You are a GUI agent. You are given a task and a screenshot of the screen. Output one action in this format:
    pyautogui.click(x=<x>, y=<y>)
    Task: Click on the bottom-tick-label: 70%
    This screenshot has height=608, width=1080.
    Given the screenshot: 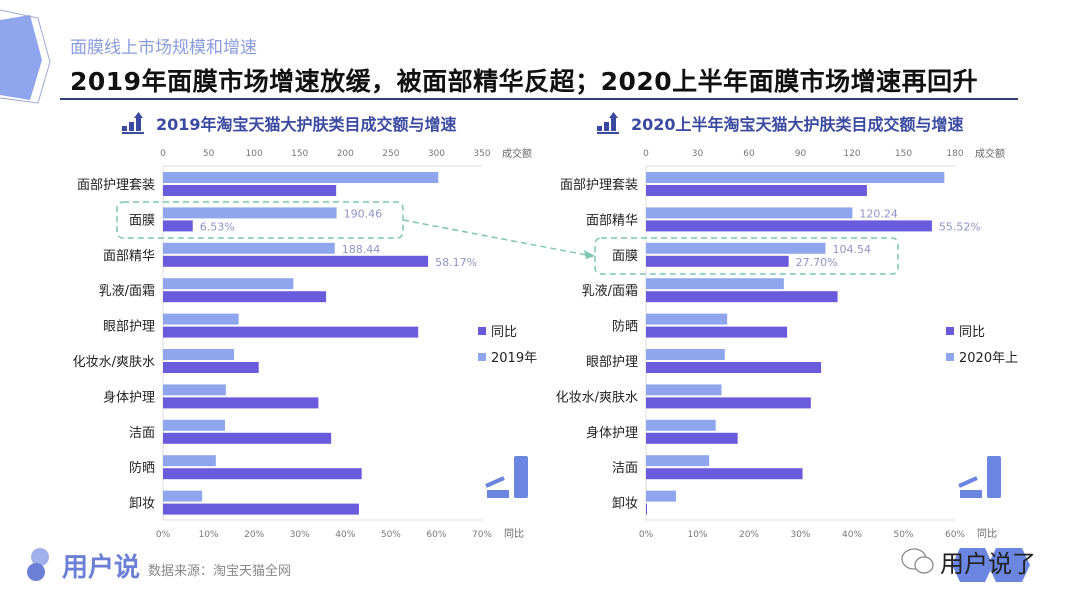 What is the action you would take?
    pyautogui.click(x=482, y=535)
    